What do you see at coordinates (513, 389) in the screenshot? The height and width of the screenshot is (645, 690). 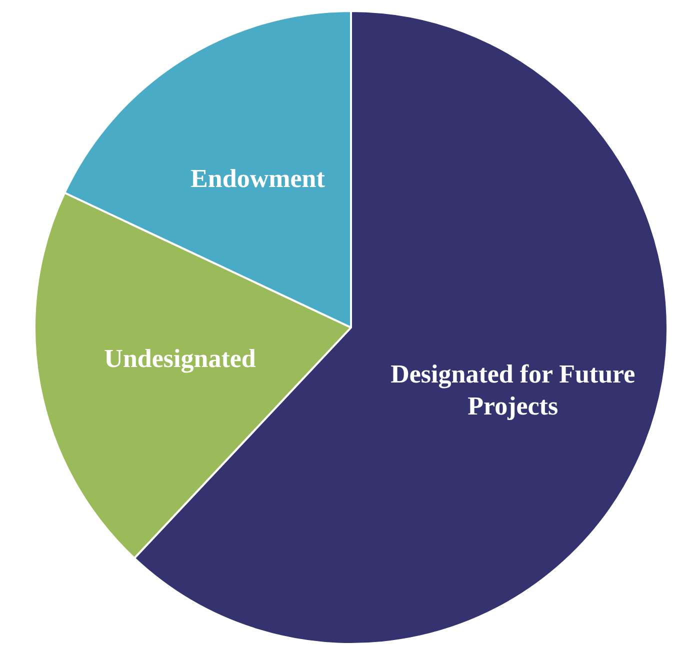 I see `slice-label: Designated for Future Projects` at bounding box center [513, 389].